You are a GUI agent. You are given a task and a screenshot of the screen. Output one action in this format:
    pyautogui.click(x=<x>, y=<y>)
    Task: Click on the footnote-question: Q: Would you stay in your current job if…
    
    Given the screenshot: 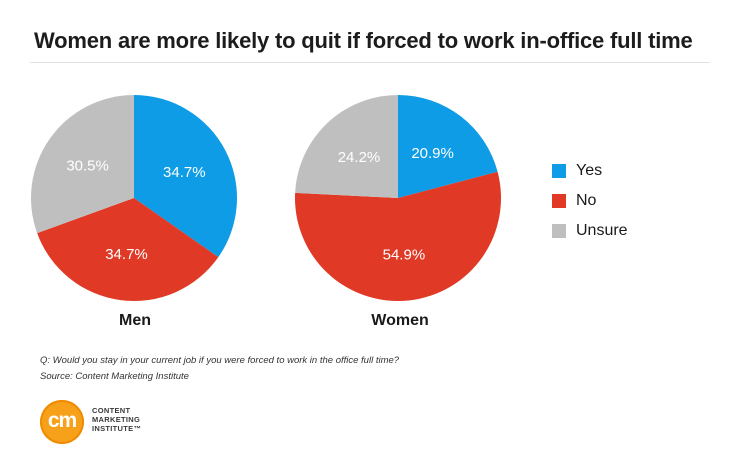 What is the action you would take?
    pyautogui.click(x=220, y=360)
    